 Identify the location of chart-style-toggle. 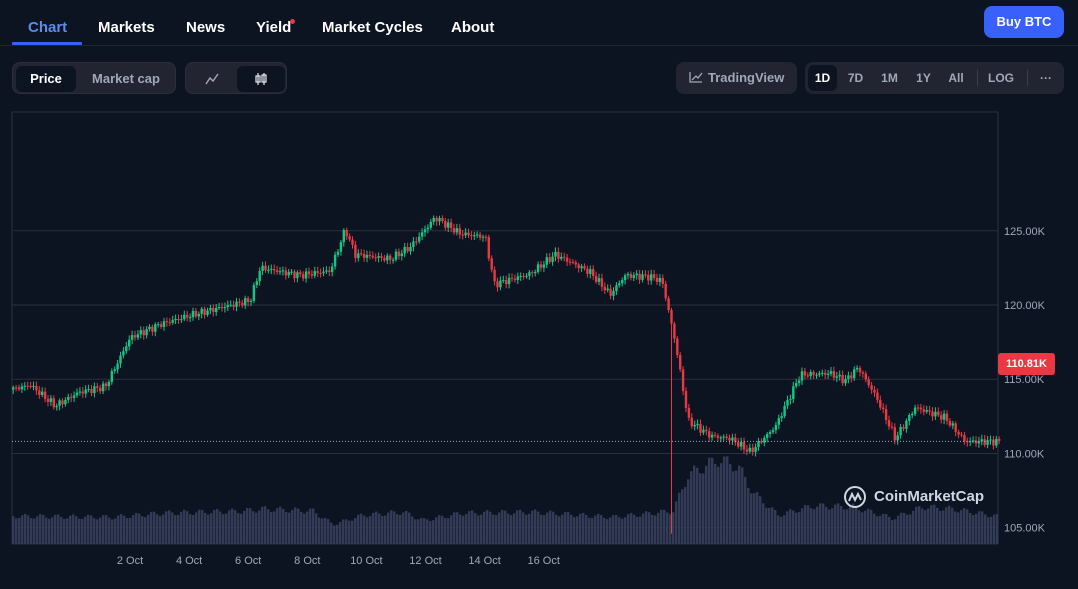
(236, 78).